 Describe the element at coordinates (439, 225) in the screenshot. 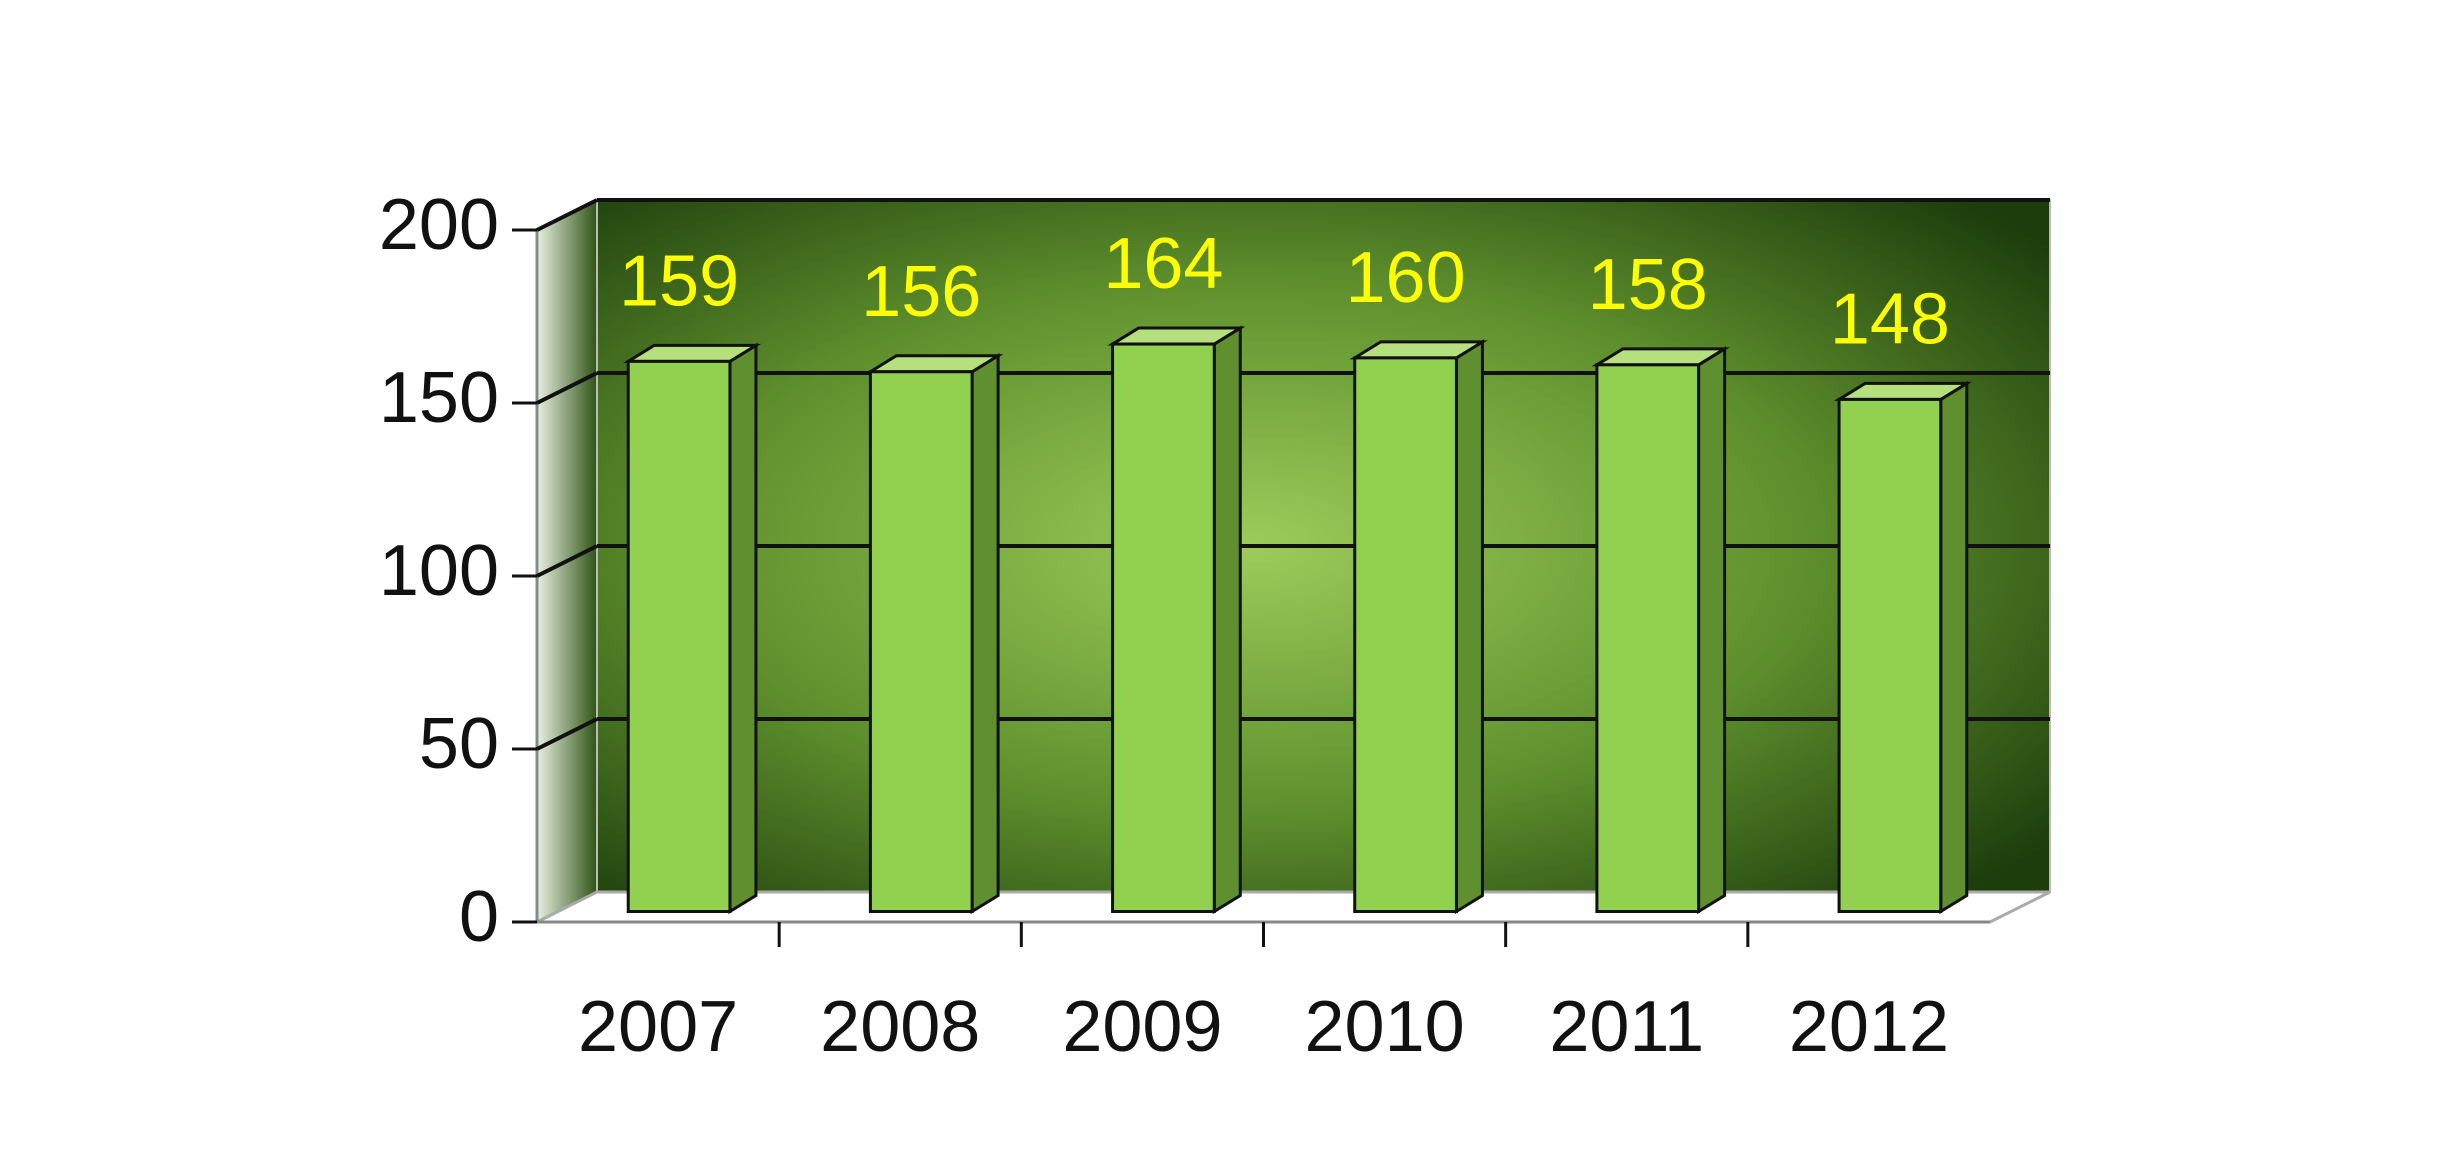

I see `y-tick-label: 200` at that location.